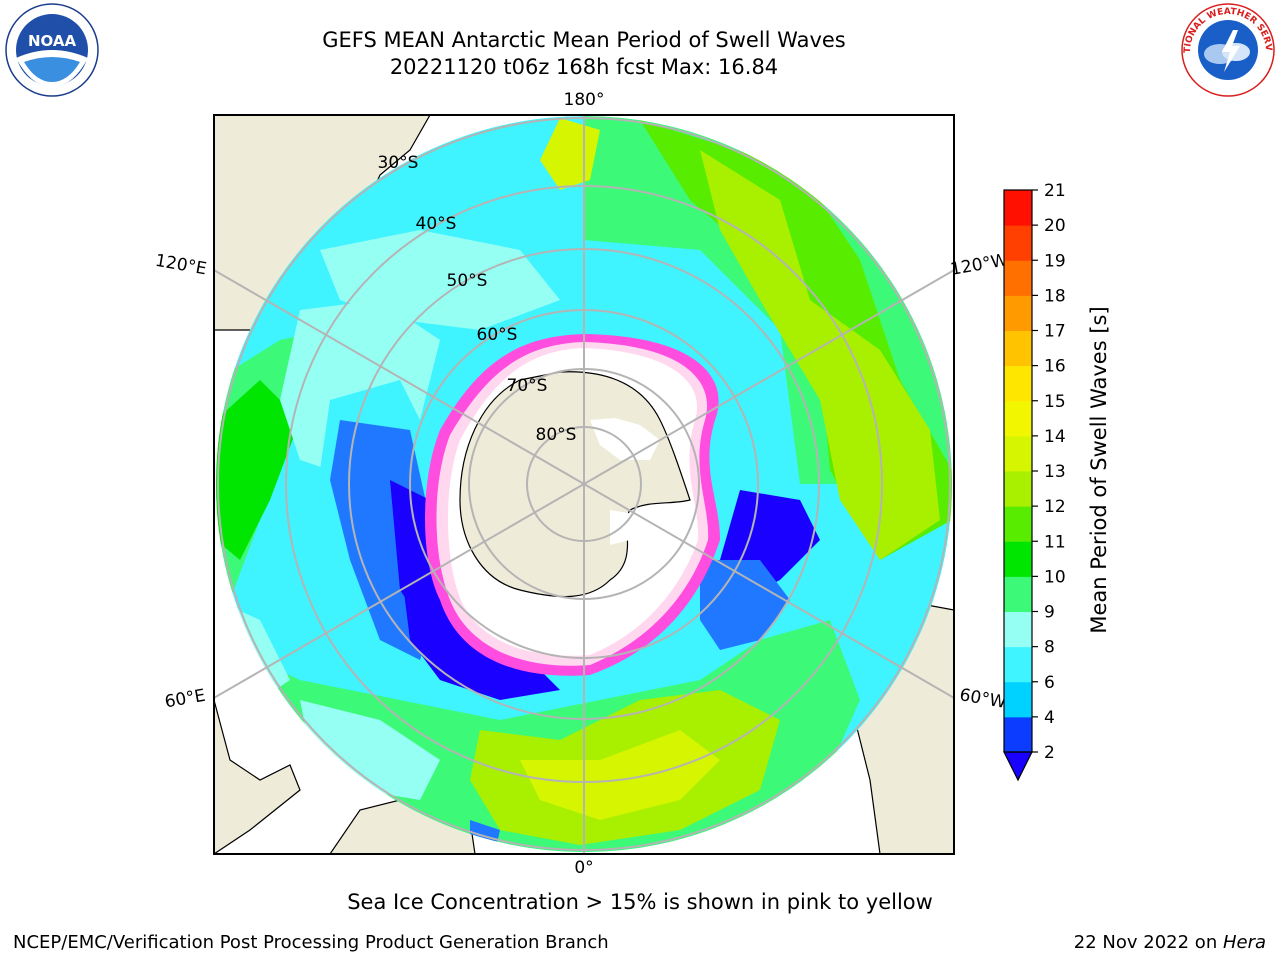 The image size is (1280, 960). Describe the element at coordinates (1049, 648) in the screenshot. I see `colorbar-tick-label: 8` at that location.